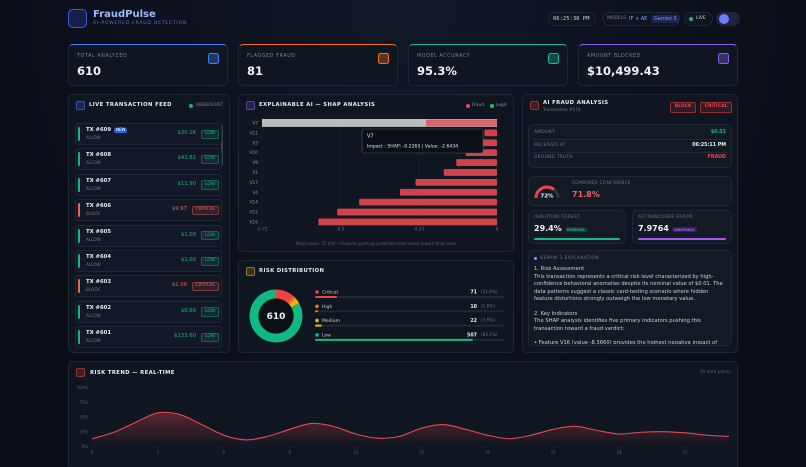 This screenshot has width=806, height=467. I want to click on x-tick-label: -0.75, so click(261, 230).